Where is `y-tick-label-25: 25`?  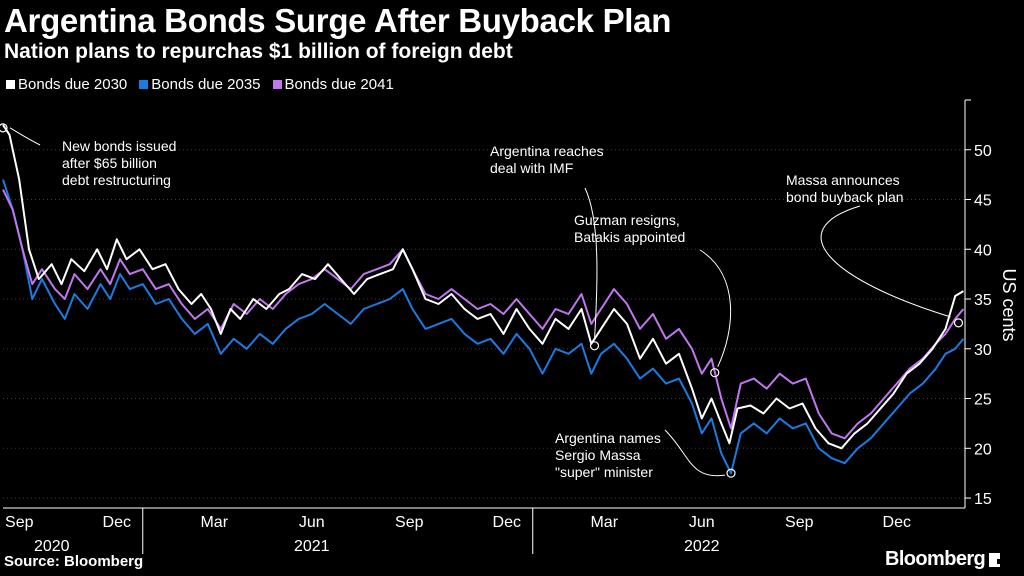
y-tick-label-25: 25 is located at coordinates (983, 400).